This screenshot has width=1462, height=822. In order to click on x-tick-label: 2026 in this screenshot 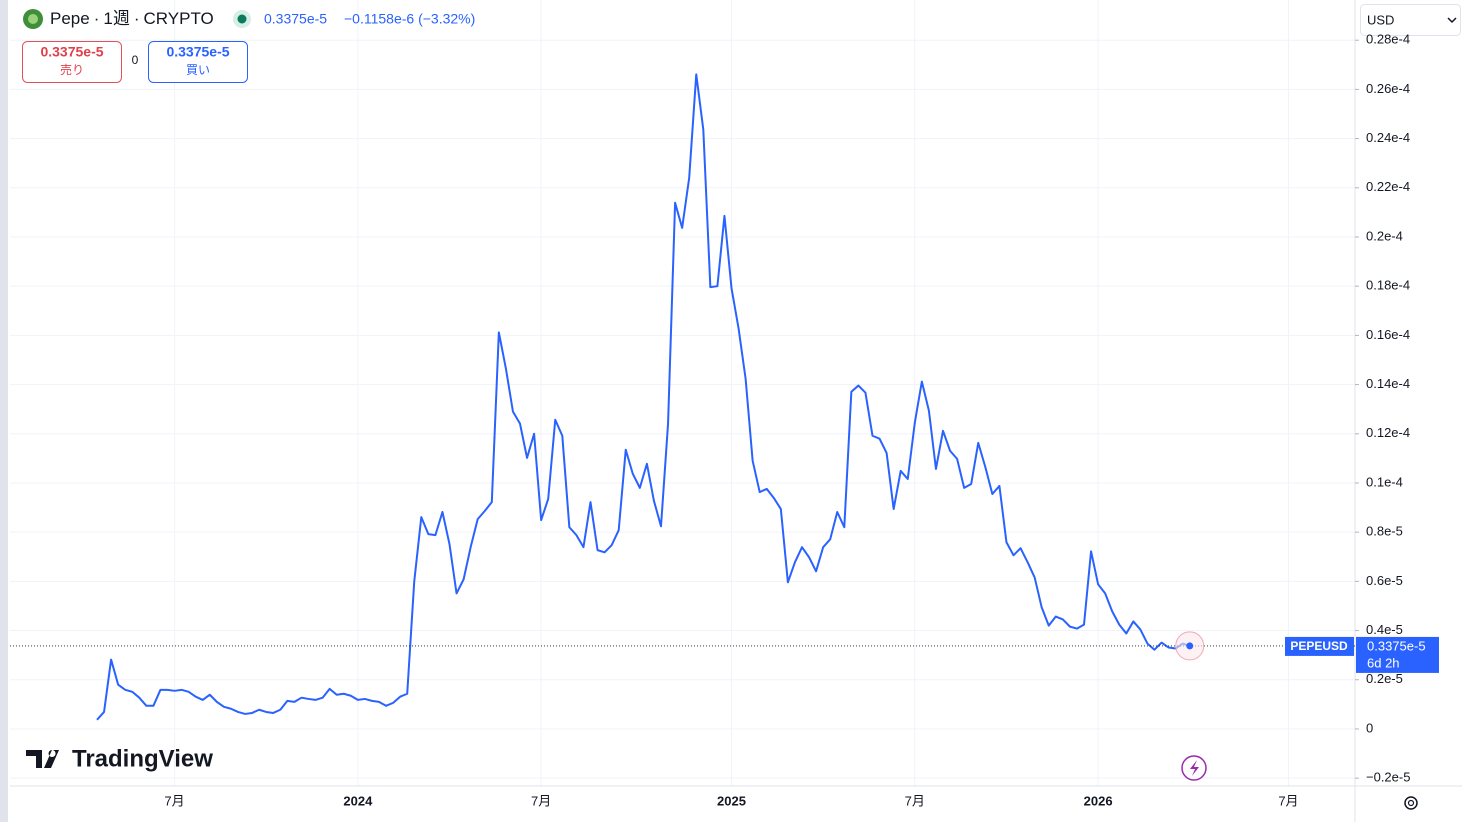, I will do `click(1098, 800)`.